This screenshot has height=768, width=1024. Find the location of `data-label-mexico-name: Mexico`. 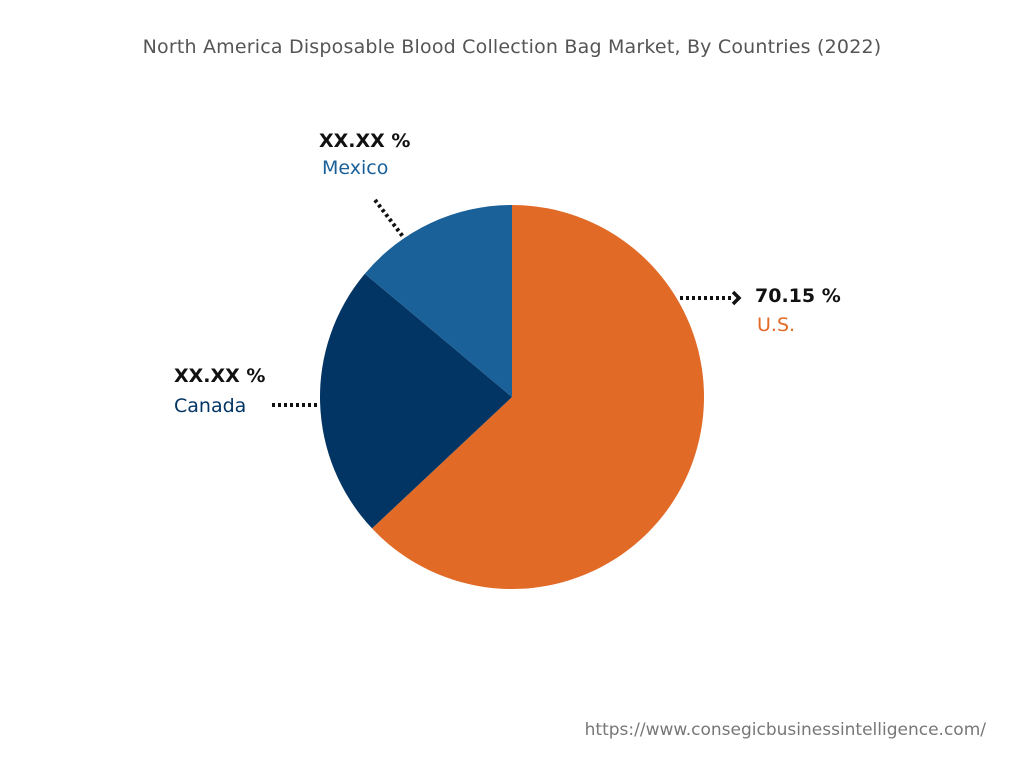

data-label-mexico-name: Mexico is located at coordinates (355, 168).